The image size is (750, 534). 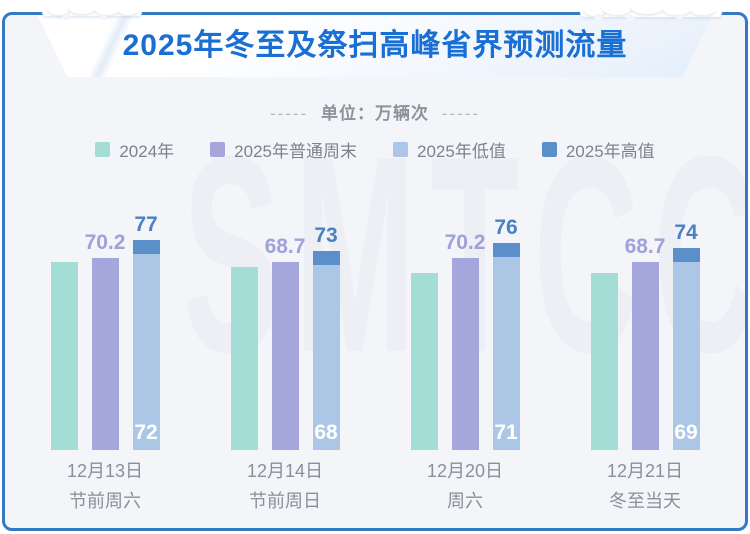 What do you see at coordinates (146, 352) in the screenshot?
I see `segment-low: 72` at bounding box center [146, 352].